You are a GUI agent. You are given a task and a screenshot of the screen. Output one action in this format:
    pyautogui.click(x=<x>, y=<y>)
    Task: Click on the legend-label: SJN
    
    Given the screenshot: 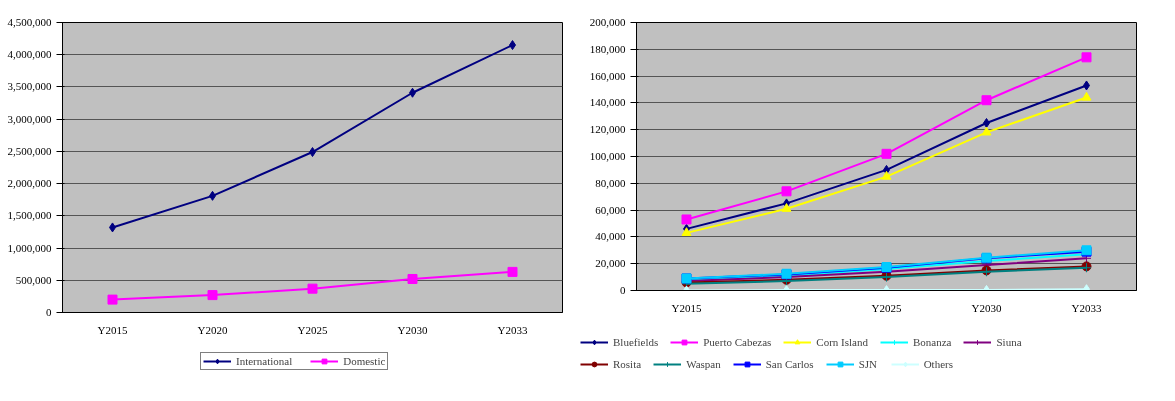 What is the action you would take?
    pyautogui.click(x=868, y=364)
    